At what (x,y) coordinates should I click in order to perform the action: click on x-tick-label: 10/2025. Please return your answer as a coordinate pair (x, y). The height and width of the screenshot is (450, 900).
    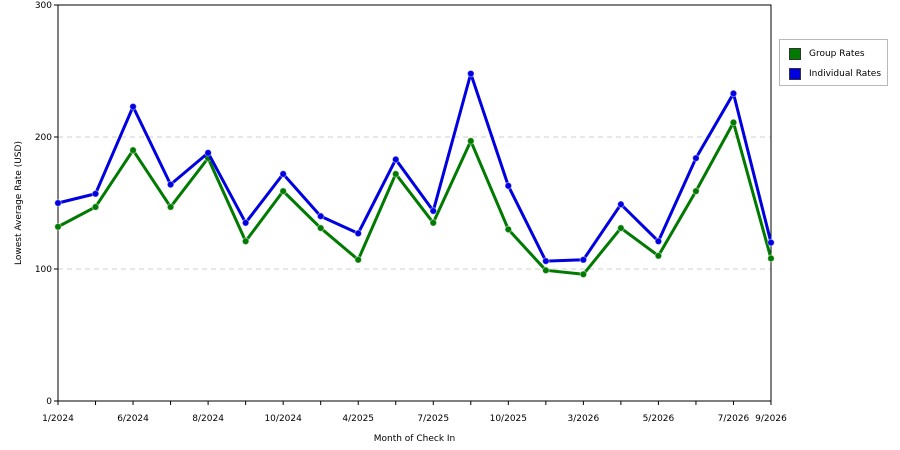
    Looking at the image, I should click on (508, 419).